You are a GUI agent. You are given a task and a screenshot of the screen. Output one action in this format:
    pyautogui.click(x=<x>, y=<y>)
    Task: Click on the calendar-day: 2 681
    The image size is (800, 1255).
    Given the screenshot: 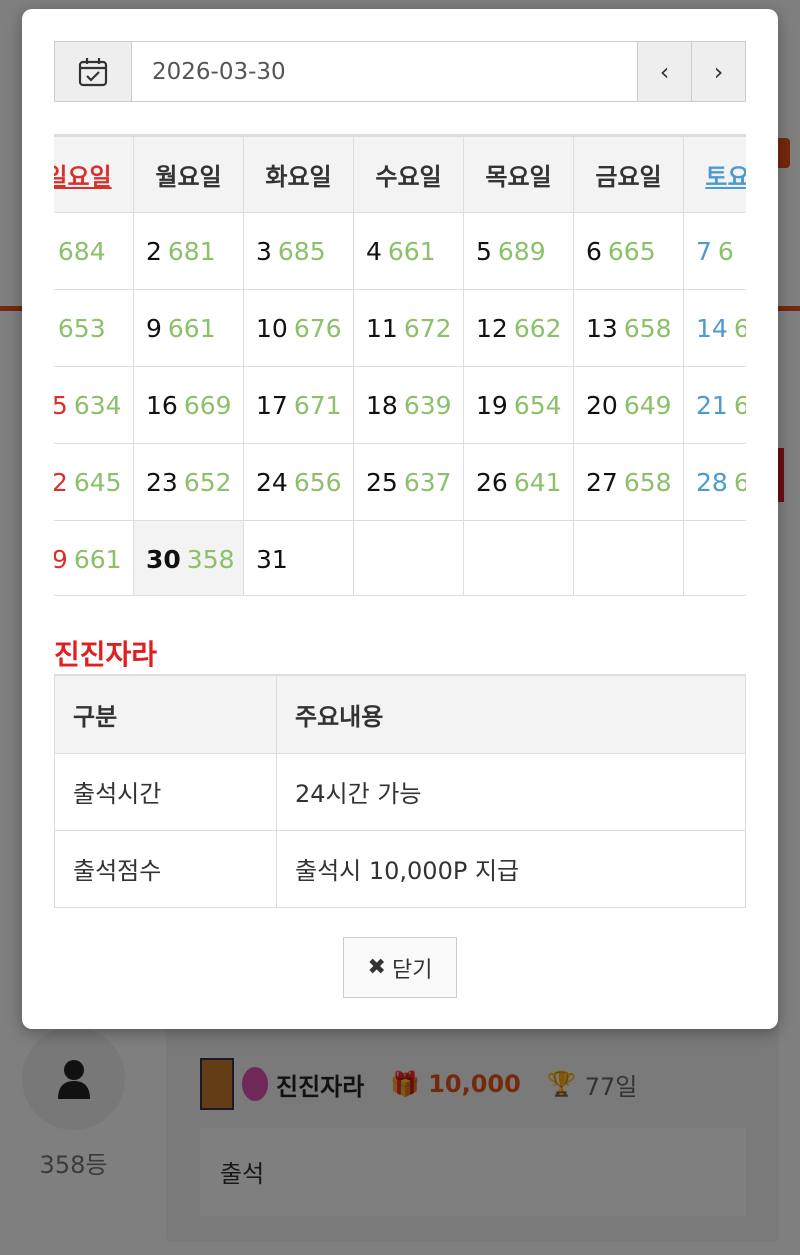 What is the action you would take?
    pyautogui.click(x=188, y=251)
    